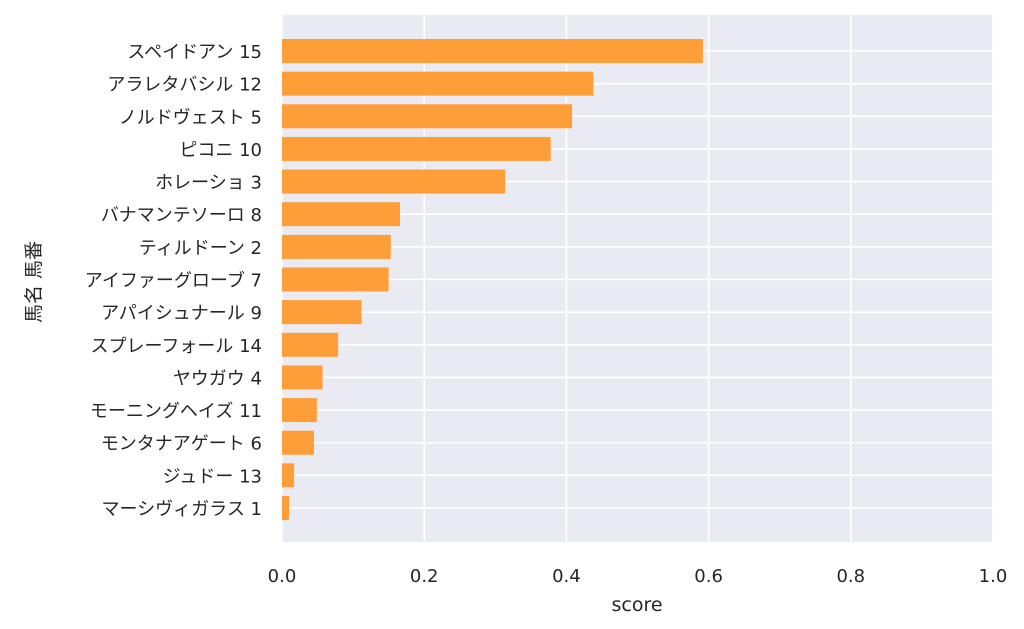 The height and width of the screenshot is (629, 1024). Describe the element at coordinates (181, 215) in the screenshot. I see `y-tick-label: バナマンテソーロ 8` at that location.